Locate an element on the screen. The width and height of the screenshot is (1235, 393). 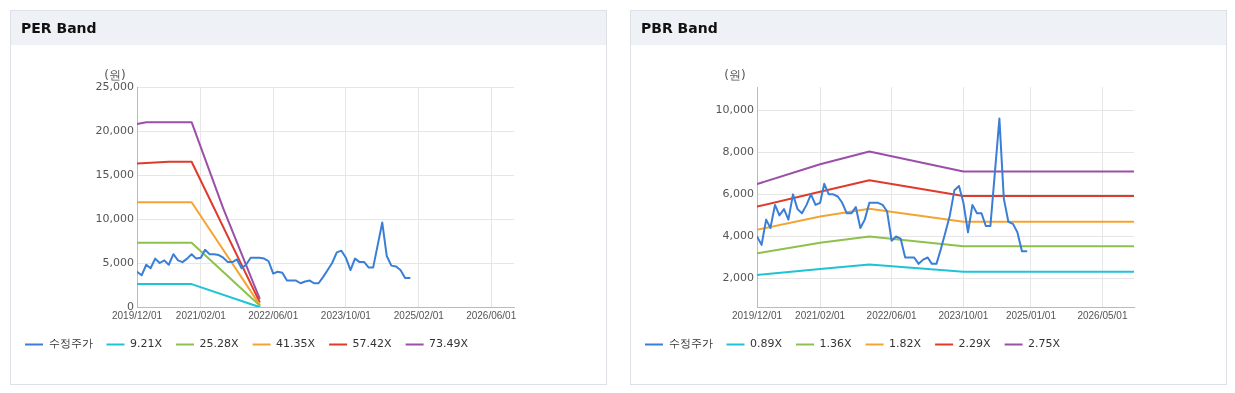
x-tick-label: 2025/02/01 is located at coordinates (419, 315).